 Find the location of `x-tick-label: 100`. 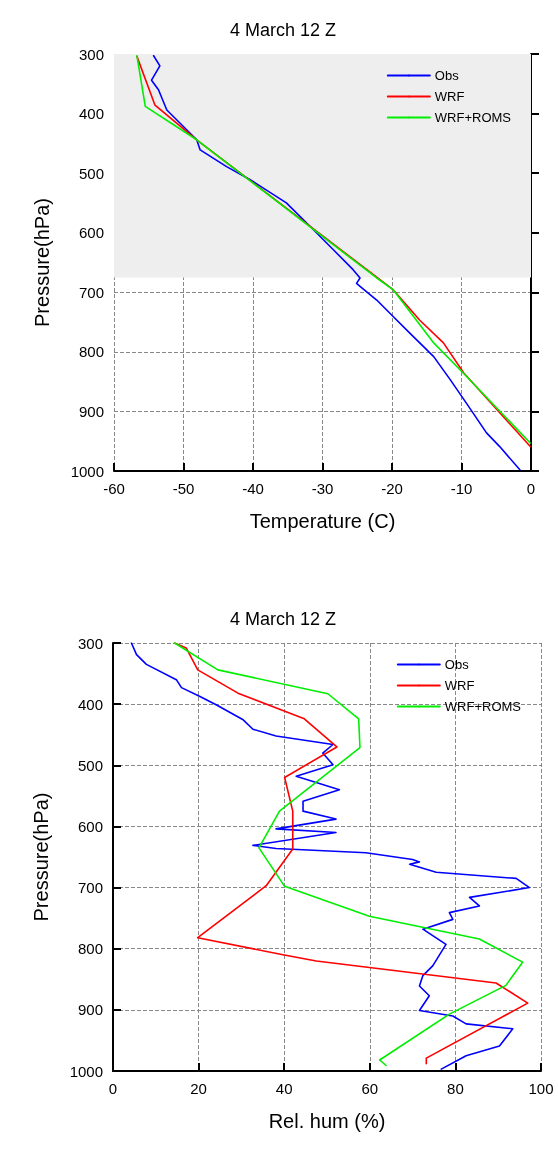

x-tick-label: 100 is located at coordinates (541, 1088).